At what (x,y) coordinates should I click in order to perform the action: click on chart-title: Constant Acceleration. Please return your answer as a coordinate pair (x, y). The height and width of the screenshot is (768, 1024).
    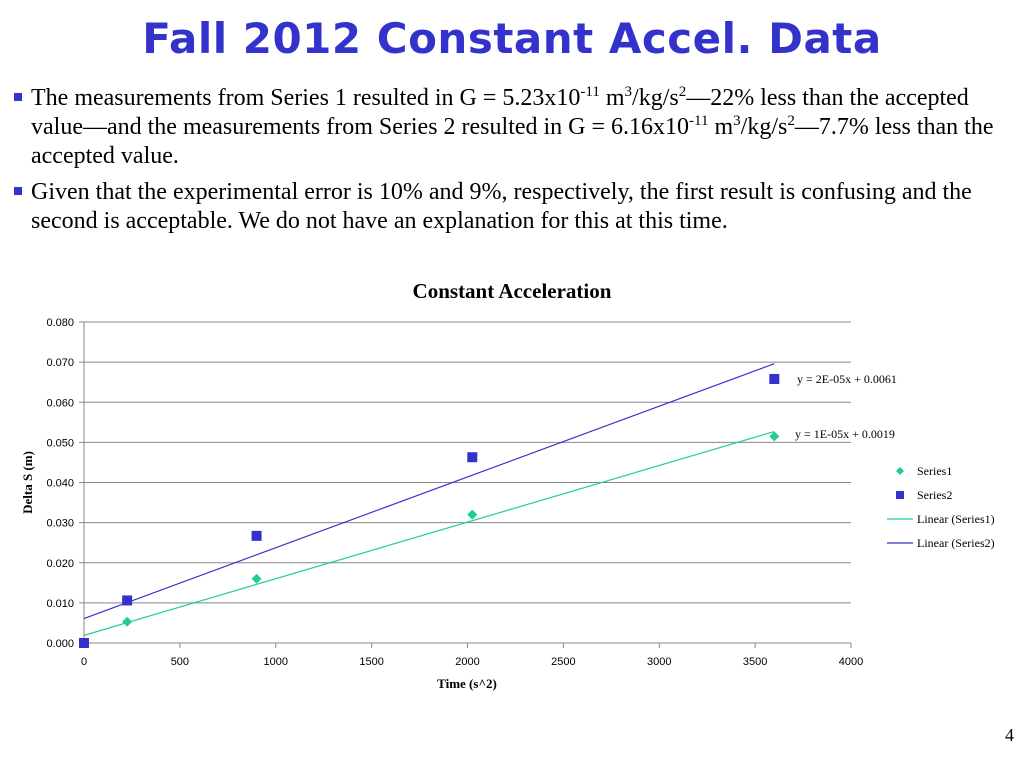
    Looking at the image, I should click on (512, 291).